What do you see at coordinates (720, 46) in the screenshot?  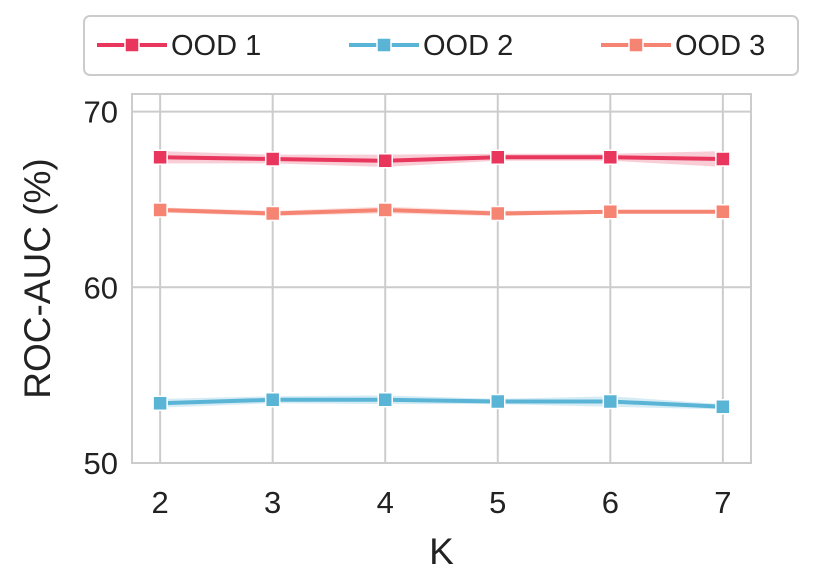 I see `legend-label: OOD 3` at bounding box center [720, 46].